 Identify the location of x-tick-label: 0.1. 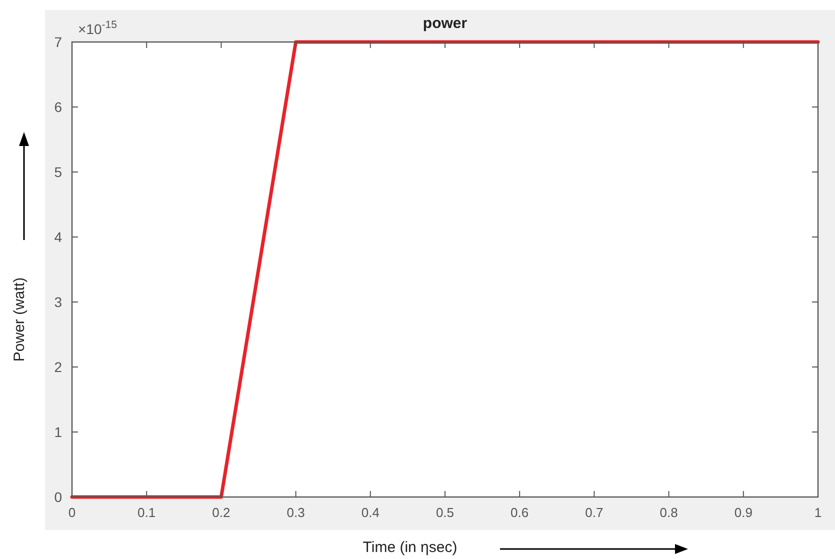
(147, 512).